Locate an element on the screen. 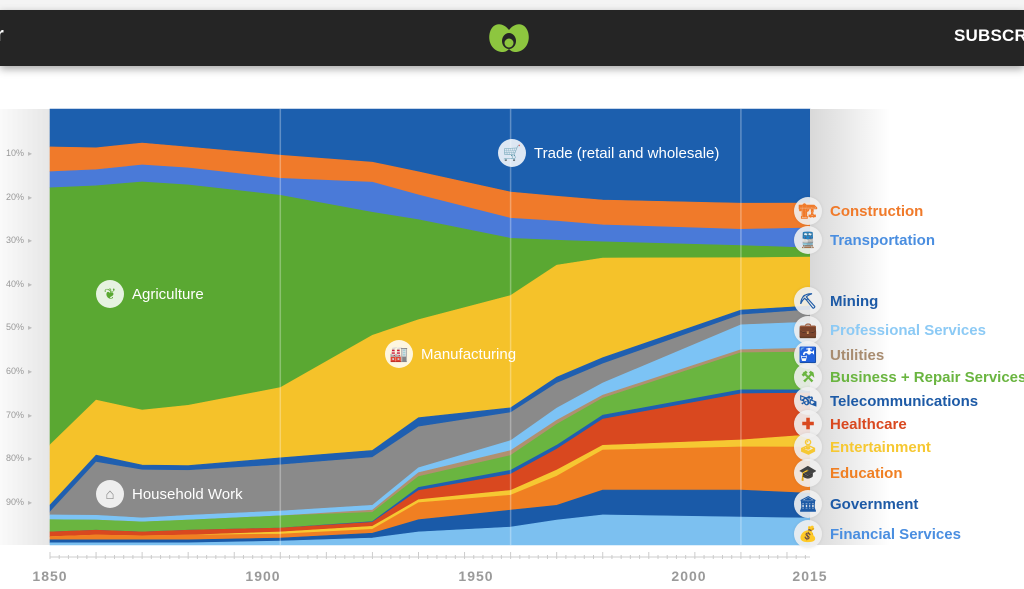 The image size is (1024, 589). menu-icon: r is located at coordinates (2, 35).